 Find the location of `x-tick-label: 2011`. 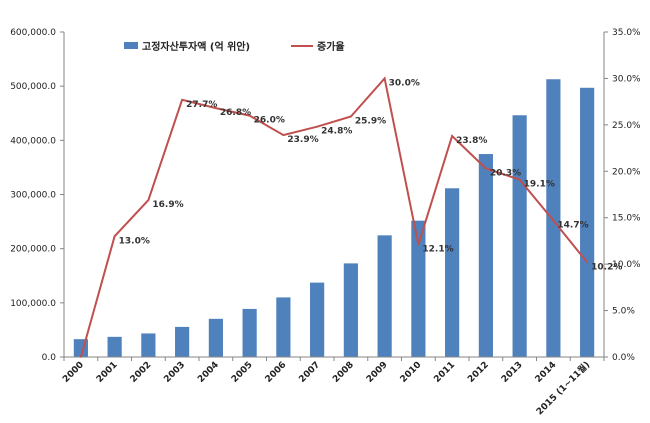

x-tick-label: 2011 is located at coordinates (444, 372).